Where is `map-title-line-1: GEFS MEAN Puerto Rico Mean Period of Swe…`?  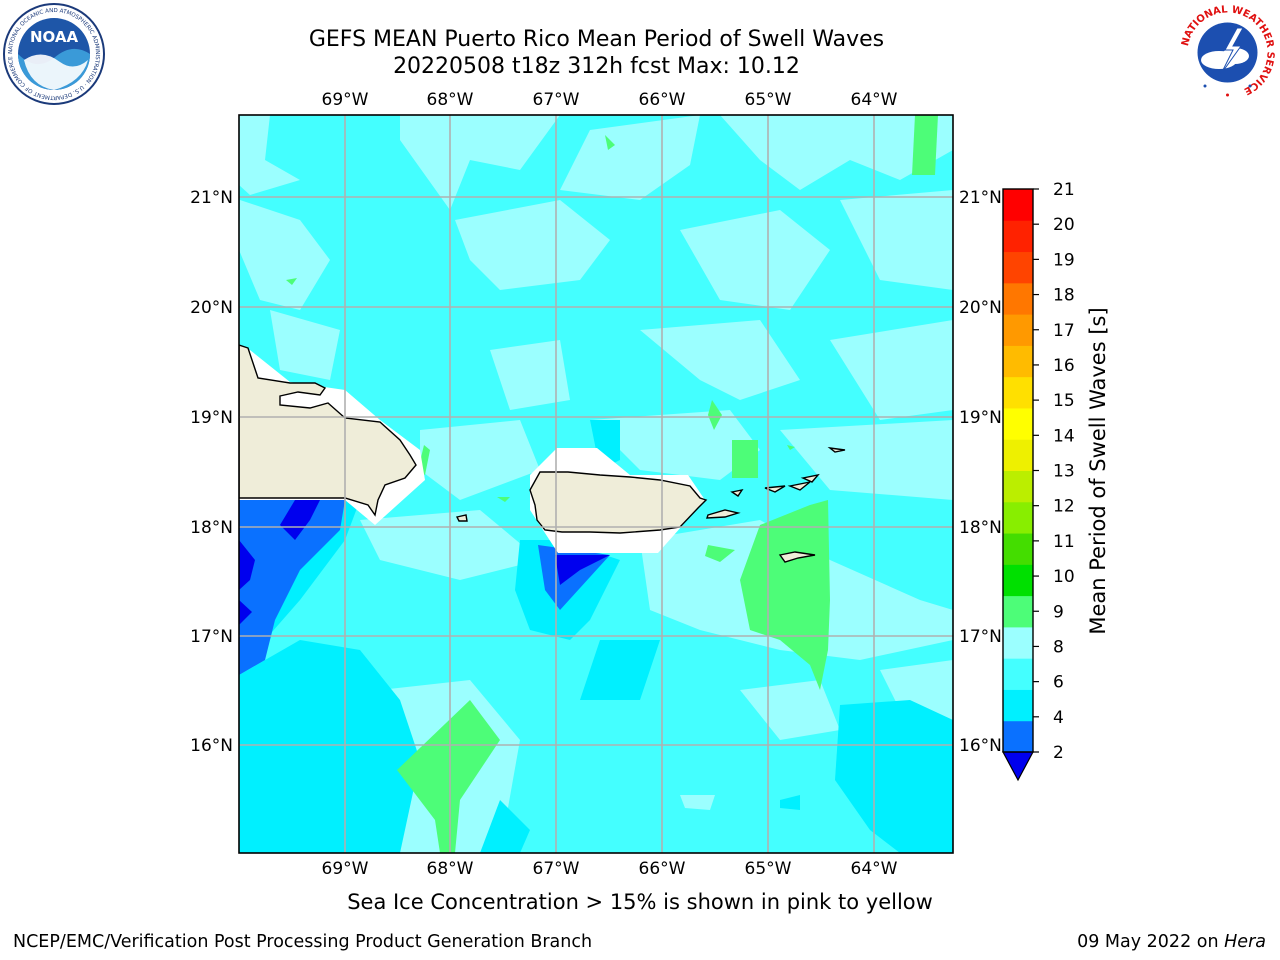 map-title-line-1: GEFS MEAN Puerto Rico Mean Period of Swe… is located at coordinates (596, 39).